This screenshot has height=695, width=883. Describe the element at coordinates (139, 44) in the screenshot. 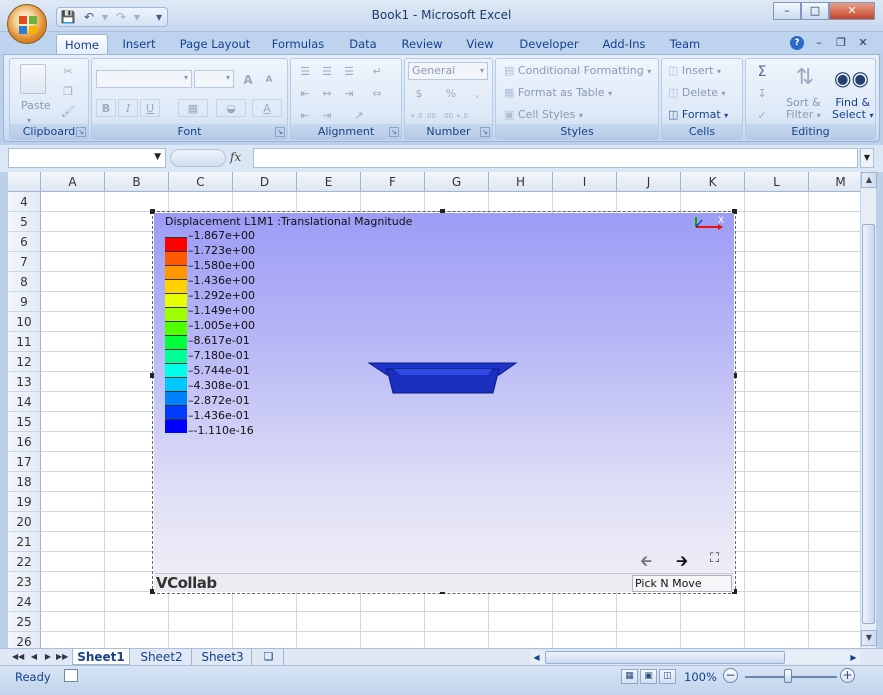

I see `tab-insert: Insert` at that location.